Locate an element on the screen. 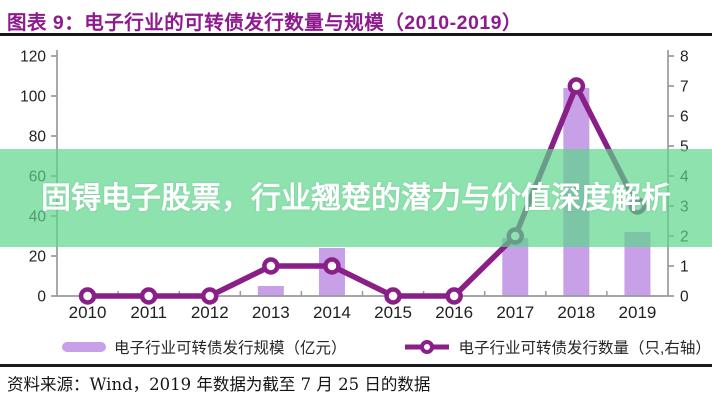 Image resolution: width=712 pixels, height=400 pixels. line-marker-2011 is located at coordinates (148, 296).